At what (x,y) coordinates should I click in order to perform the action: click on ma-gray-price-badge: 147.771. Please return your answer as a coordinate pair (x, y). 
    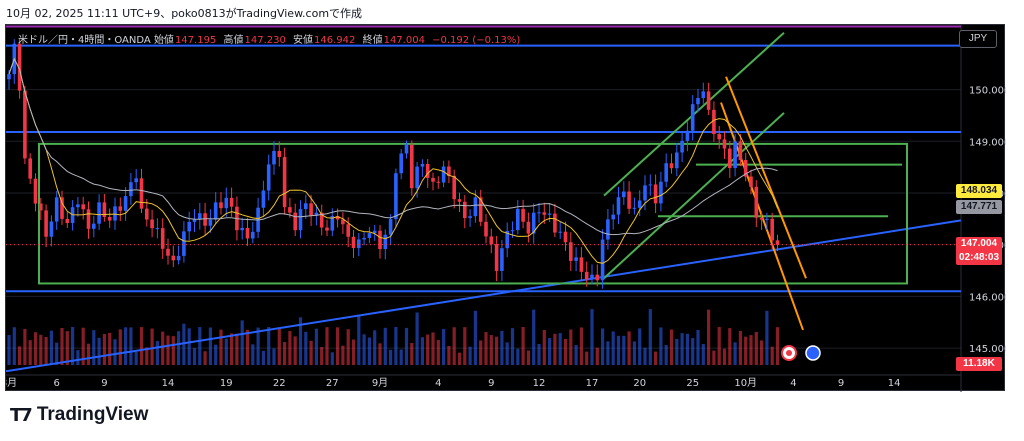
    Looking at the image, I should click on (979, 206).